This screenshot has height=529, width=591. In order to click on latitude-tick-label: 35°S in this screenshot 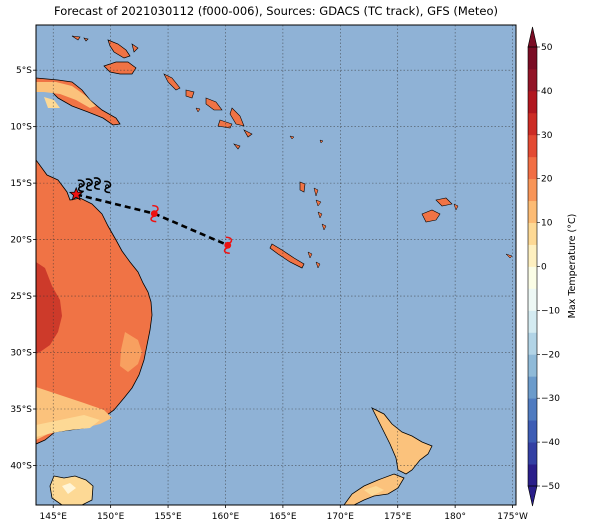, I will do `click(21, 410)`.